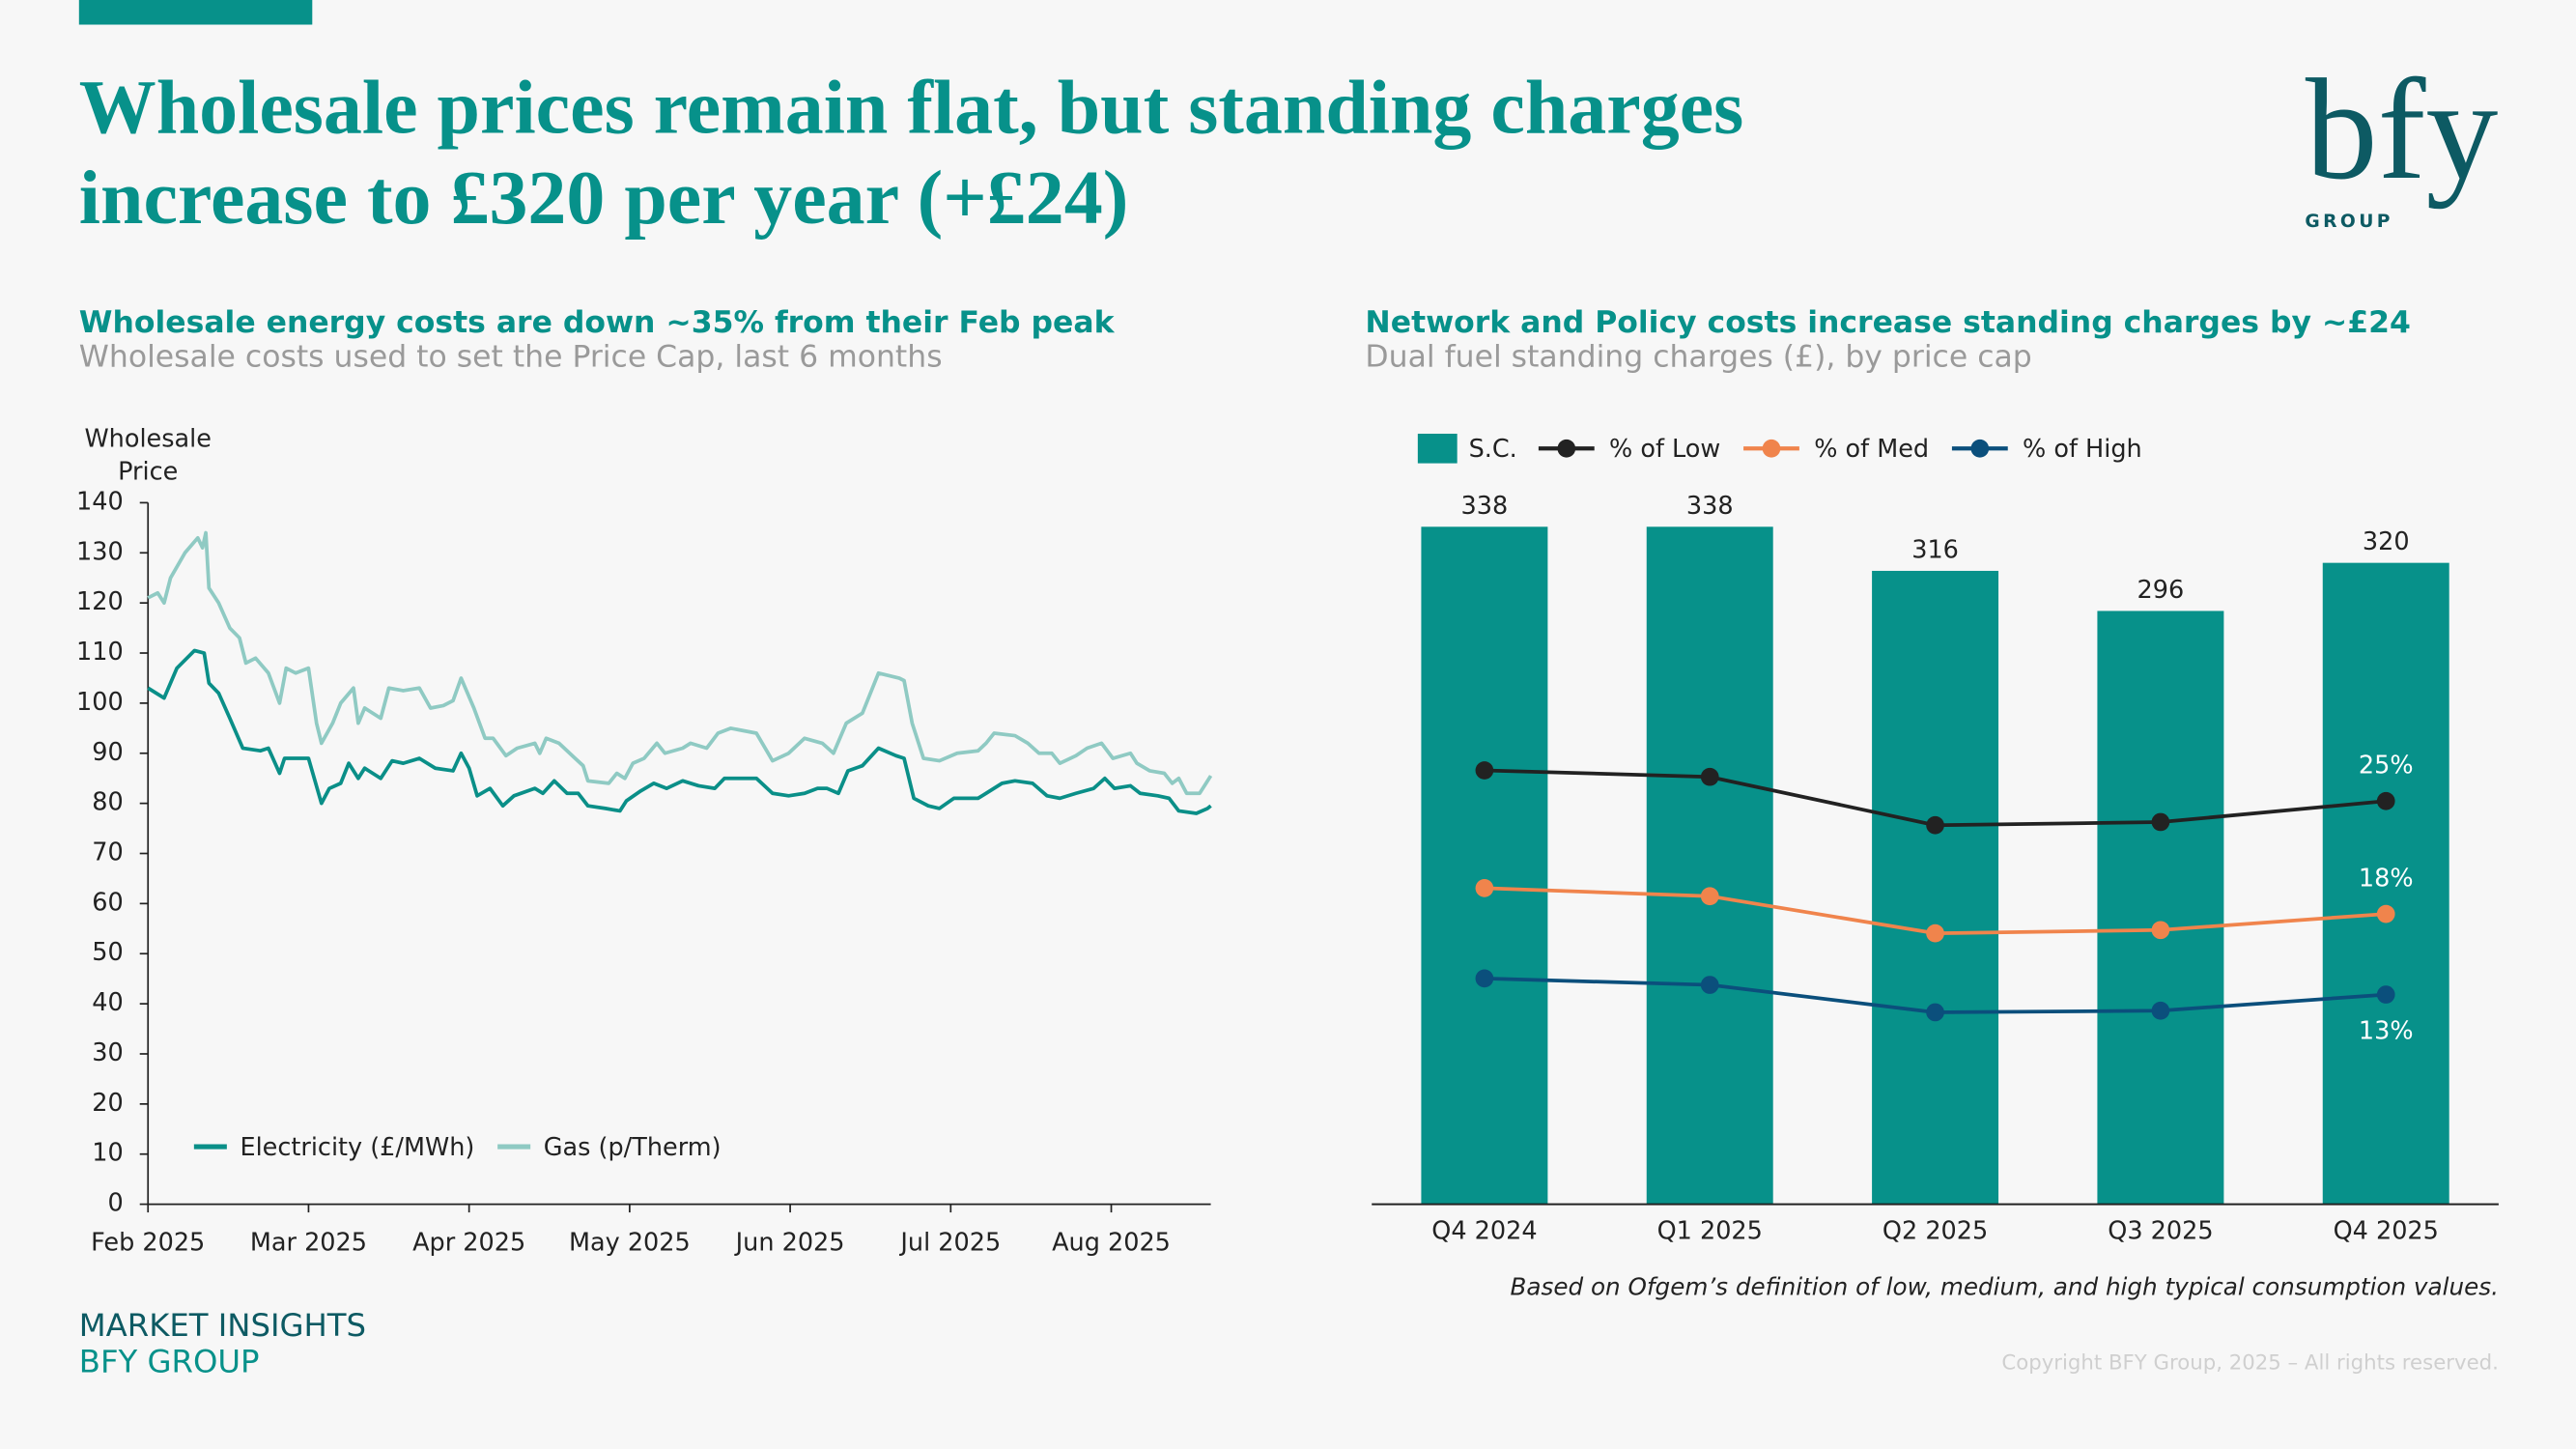 This screenshot has width=2576, height=1449. Describe the element at coordinates (1710, 1231) in the screenshot. I see `x-tick-label: Q1 2025` at that location.